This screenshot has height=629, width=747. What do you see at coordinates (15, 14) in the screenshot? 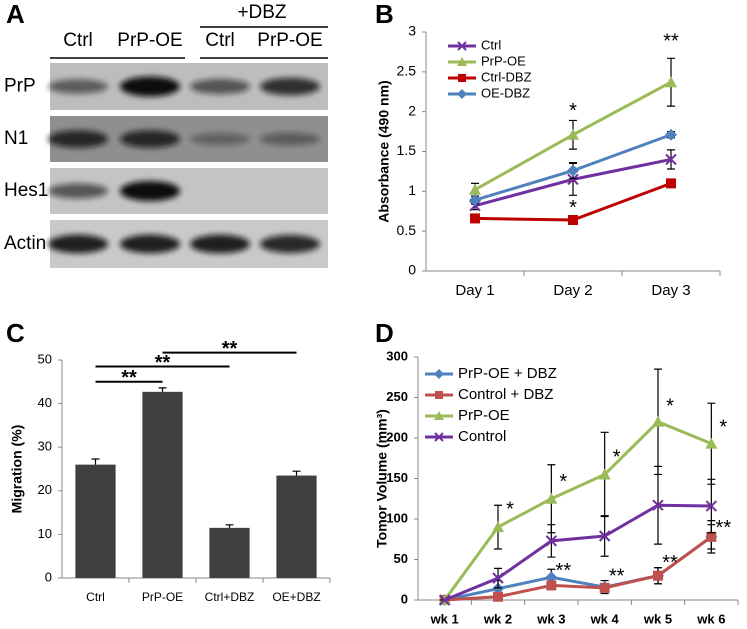
I see `panel-label: A` at bounding box center [15, 14].